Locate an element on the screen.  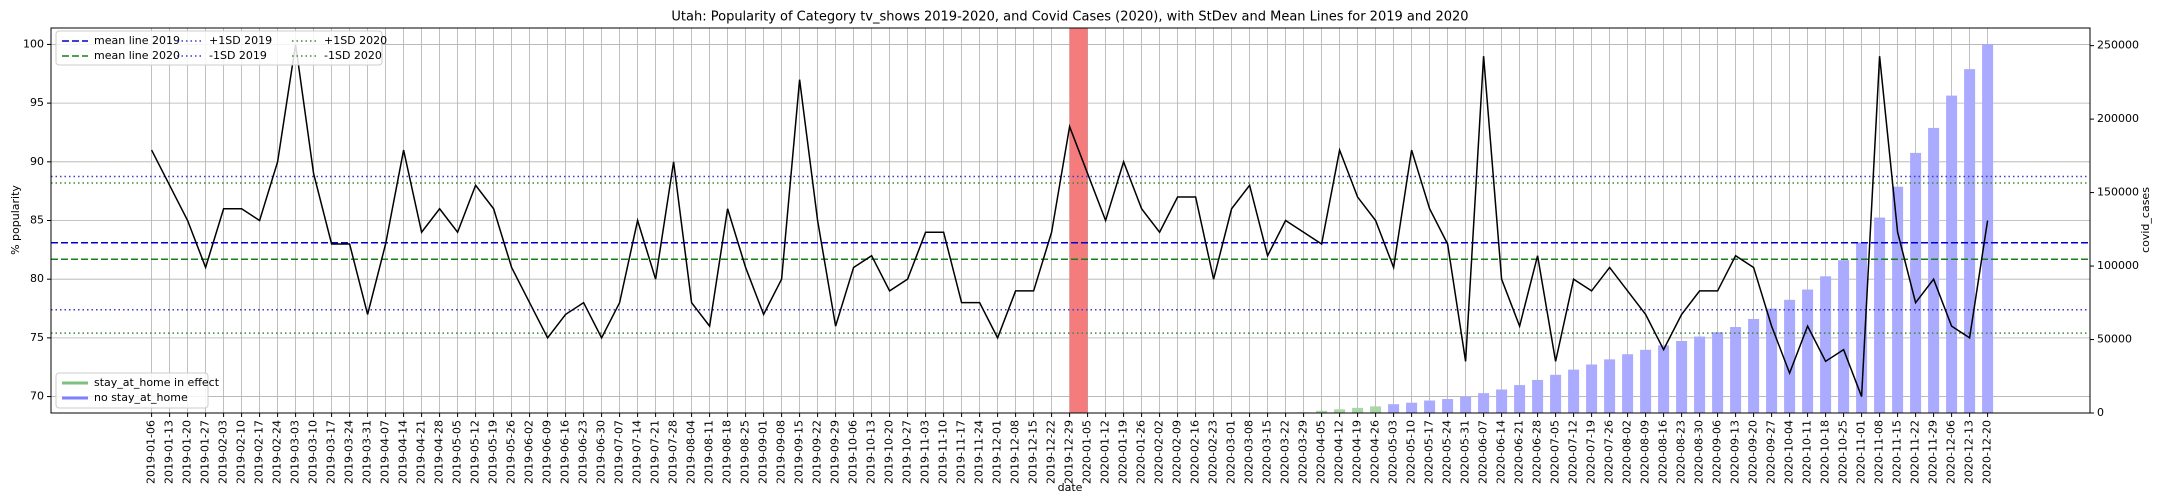
y2-tick-label: 100000 is located at coordinates (2118, 265).